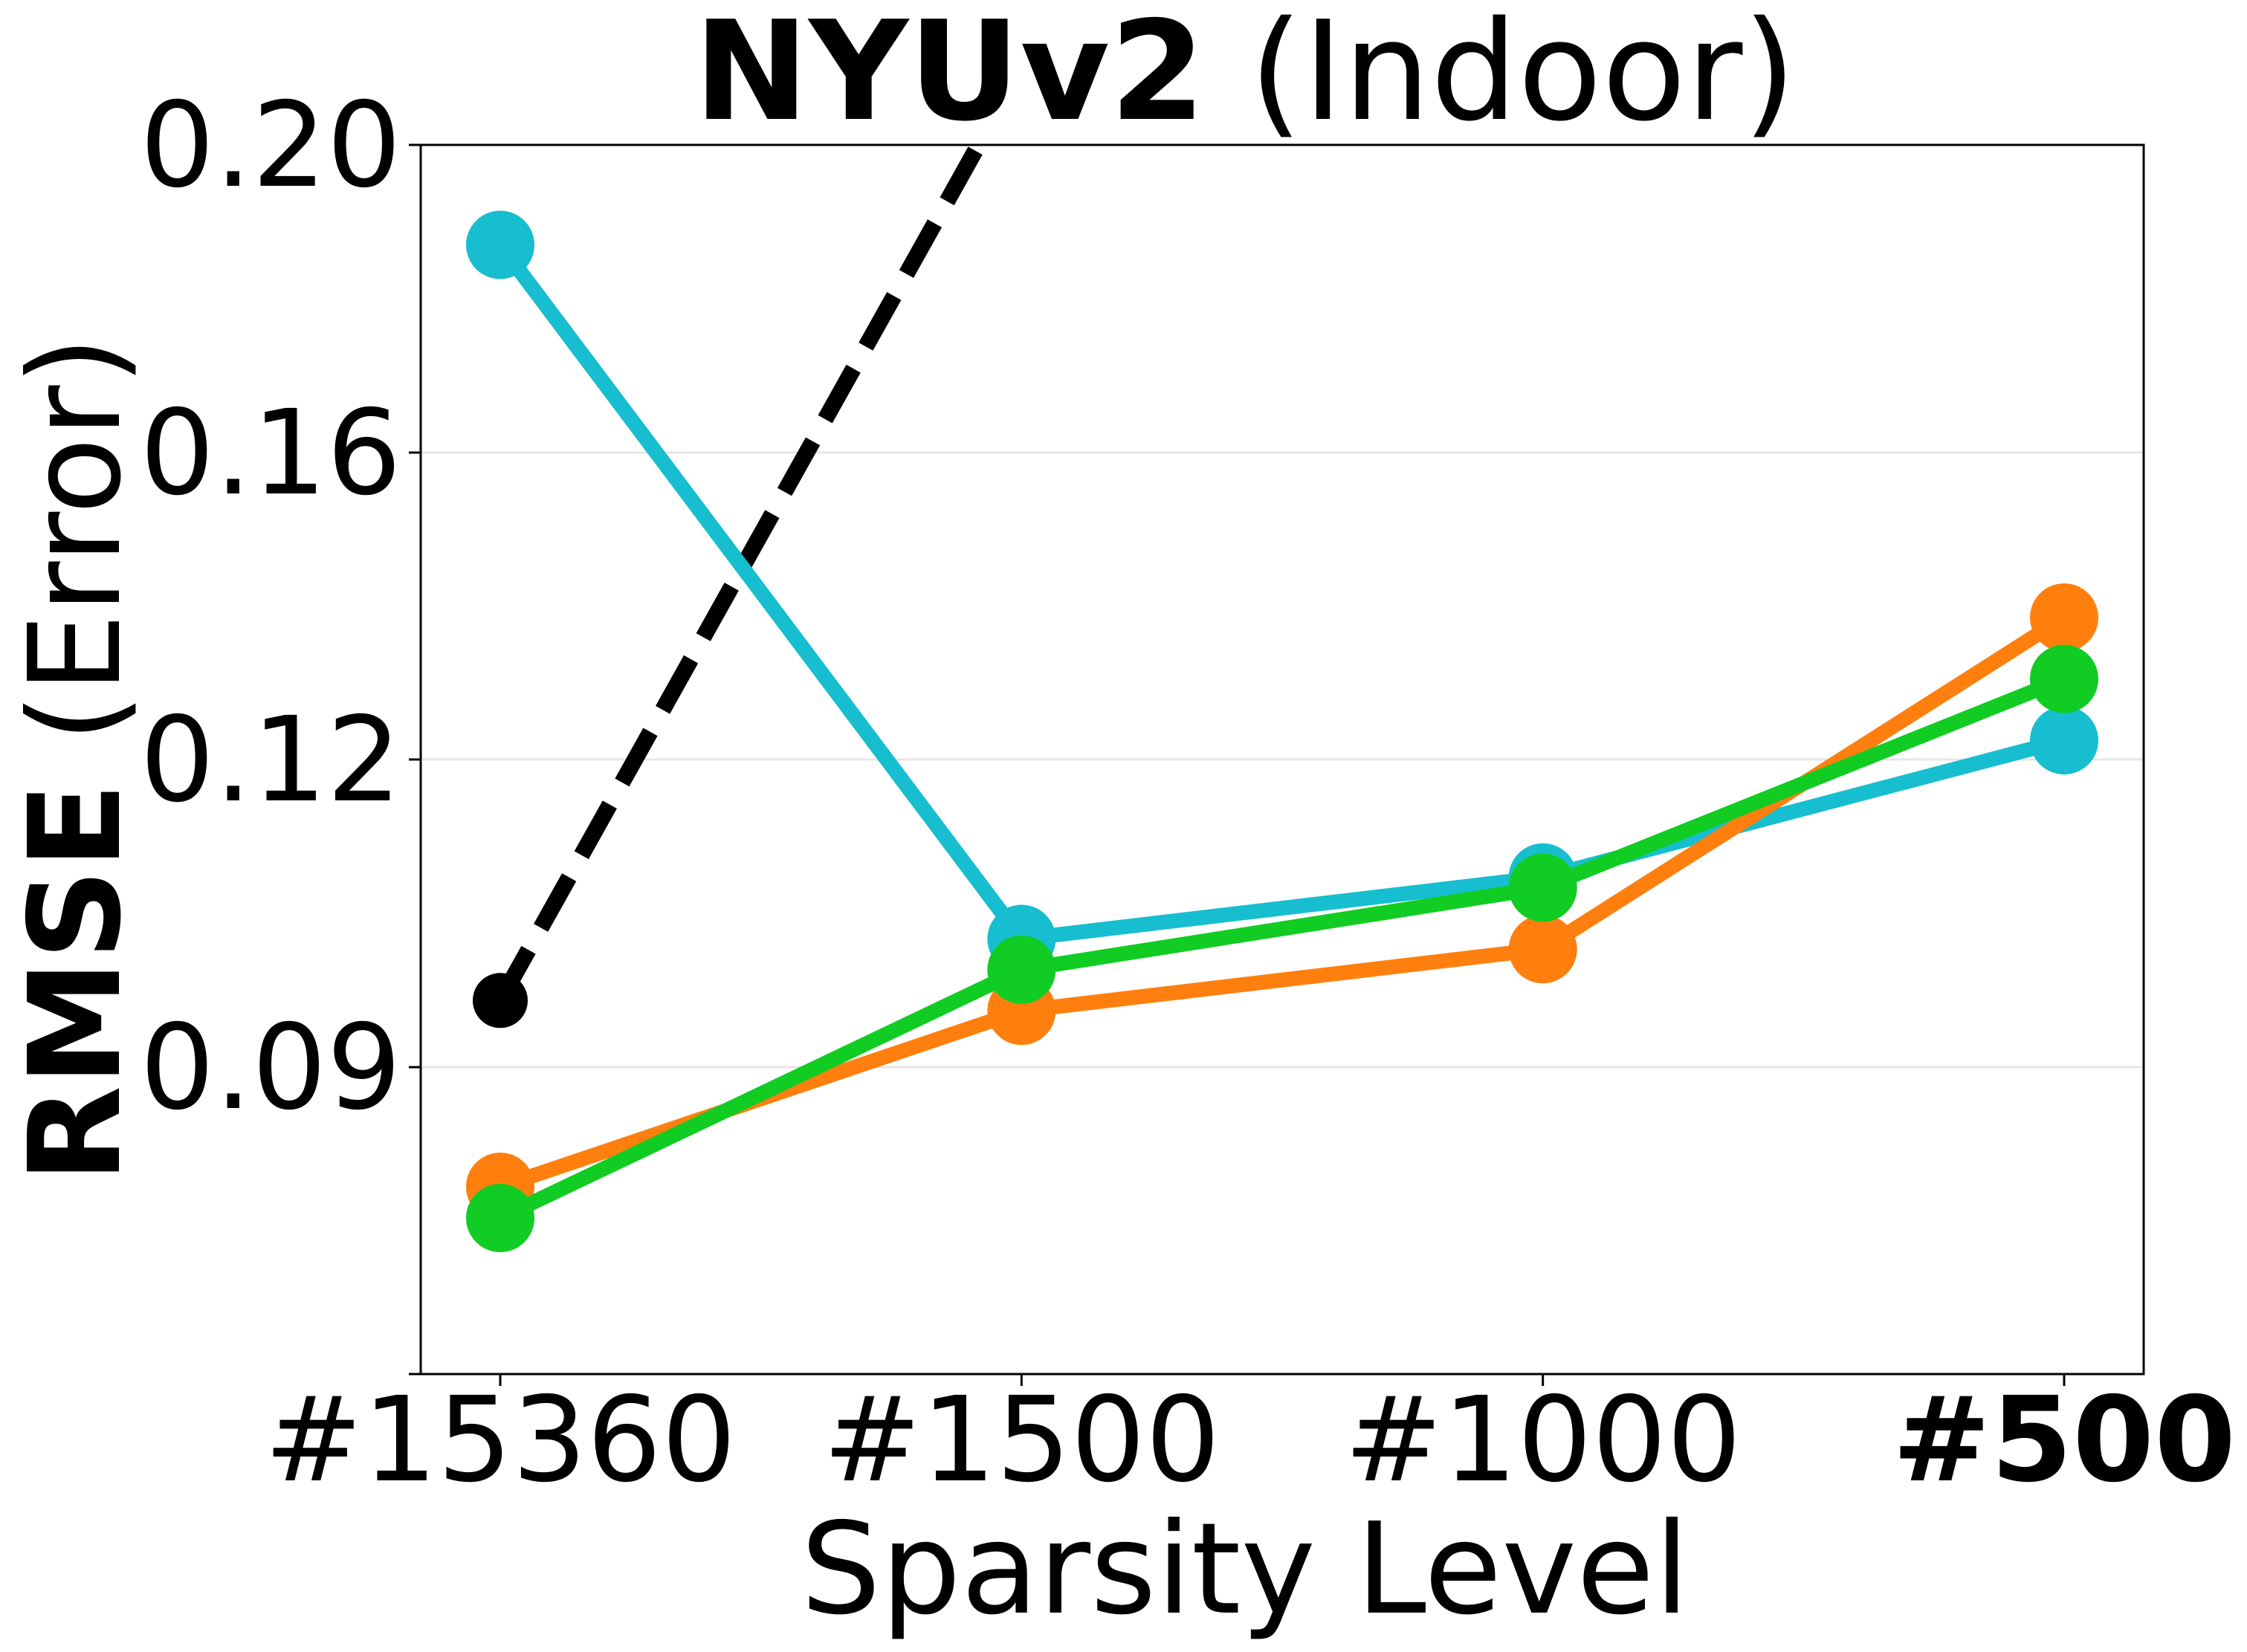 This screenshot has height=1652, width=2247. Describe the element at coordinates (500, 1440) in the screenshot. I see `x-tick-label: #15360` at that location.